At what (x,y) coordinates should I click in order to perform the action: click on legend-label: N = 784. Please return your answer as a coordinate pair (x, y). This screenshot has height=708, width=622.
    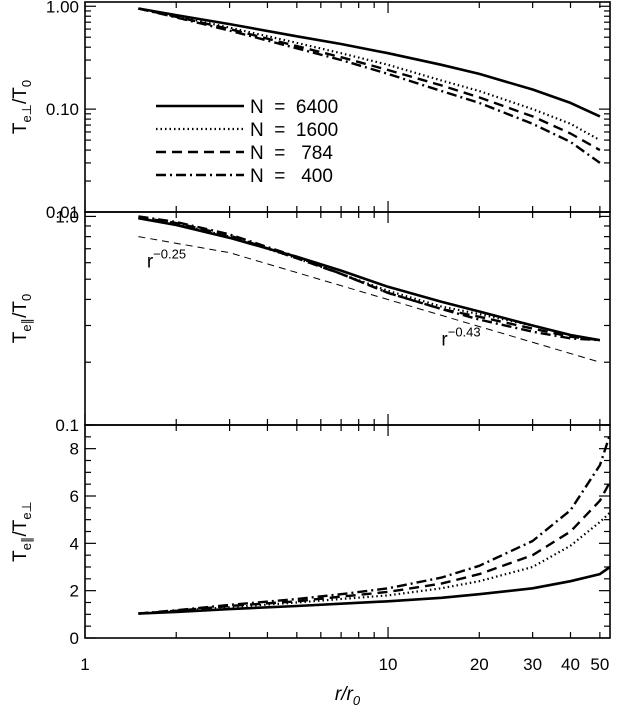
    Looking at the image, I should click on (291, 153).